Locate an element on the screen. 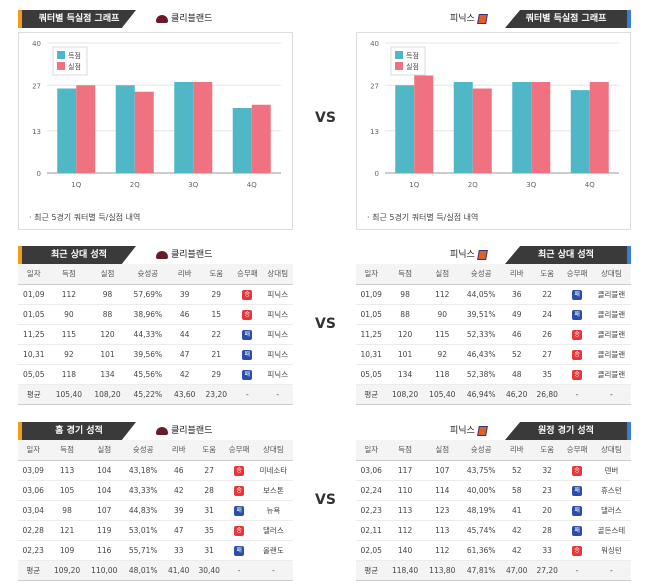 This screenshot has height=586, width=650. right-quarter-tab: 쿼터별 득실점 그래프 is located at coordinates (568, 19).